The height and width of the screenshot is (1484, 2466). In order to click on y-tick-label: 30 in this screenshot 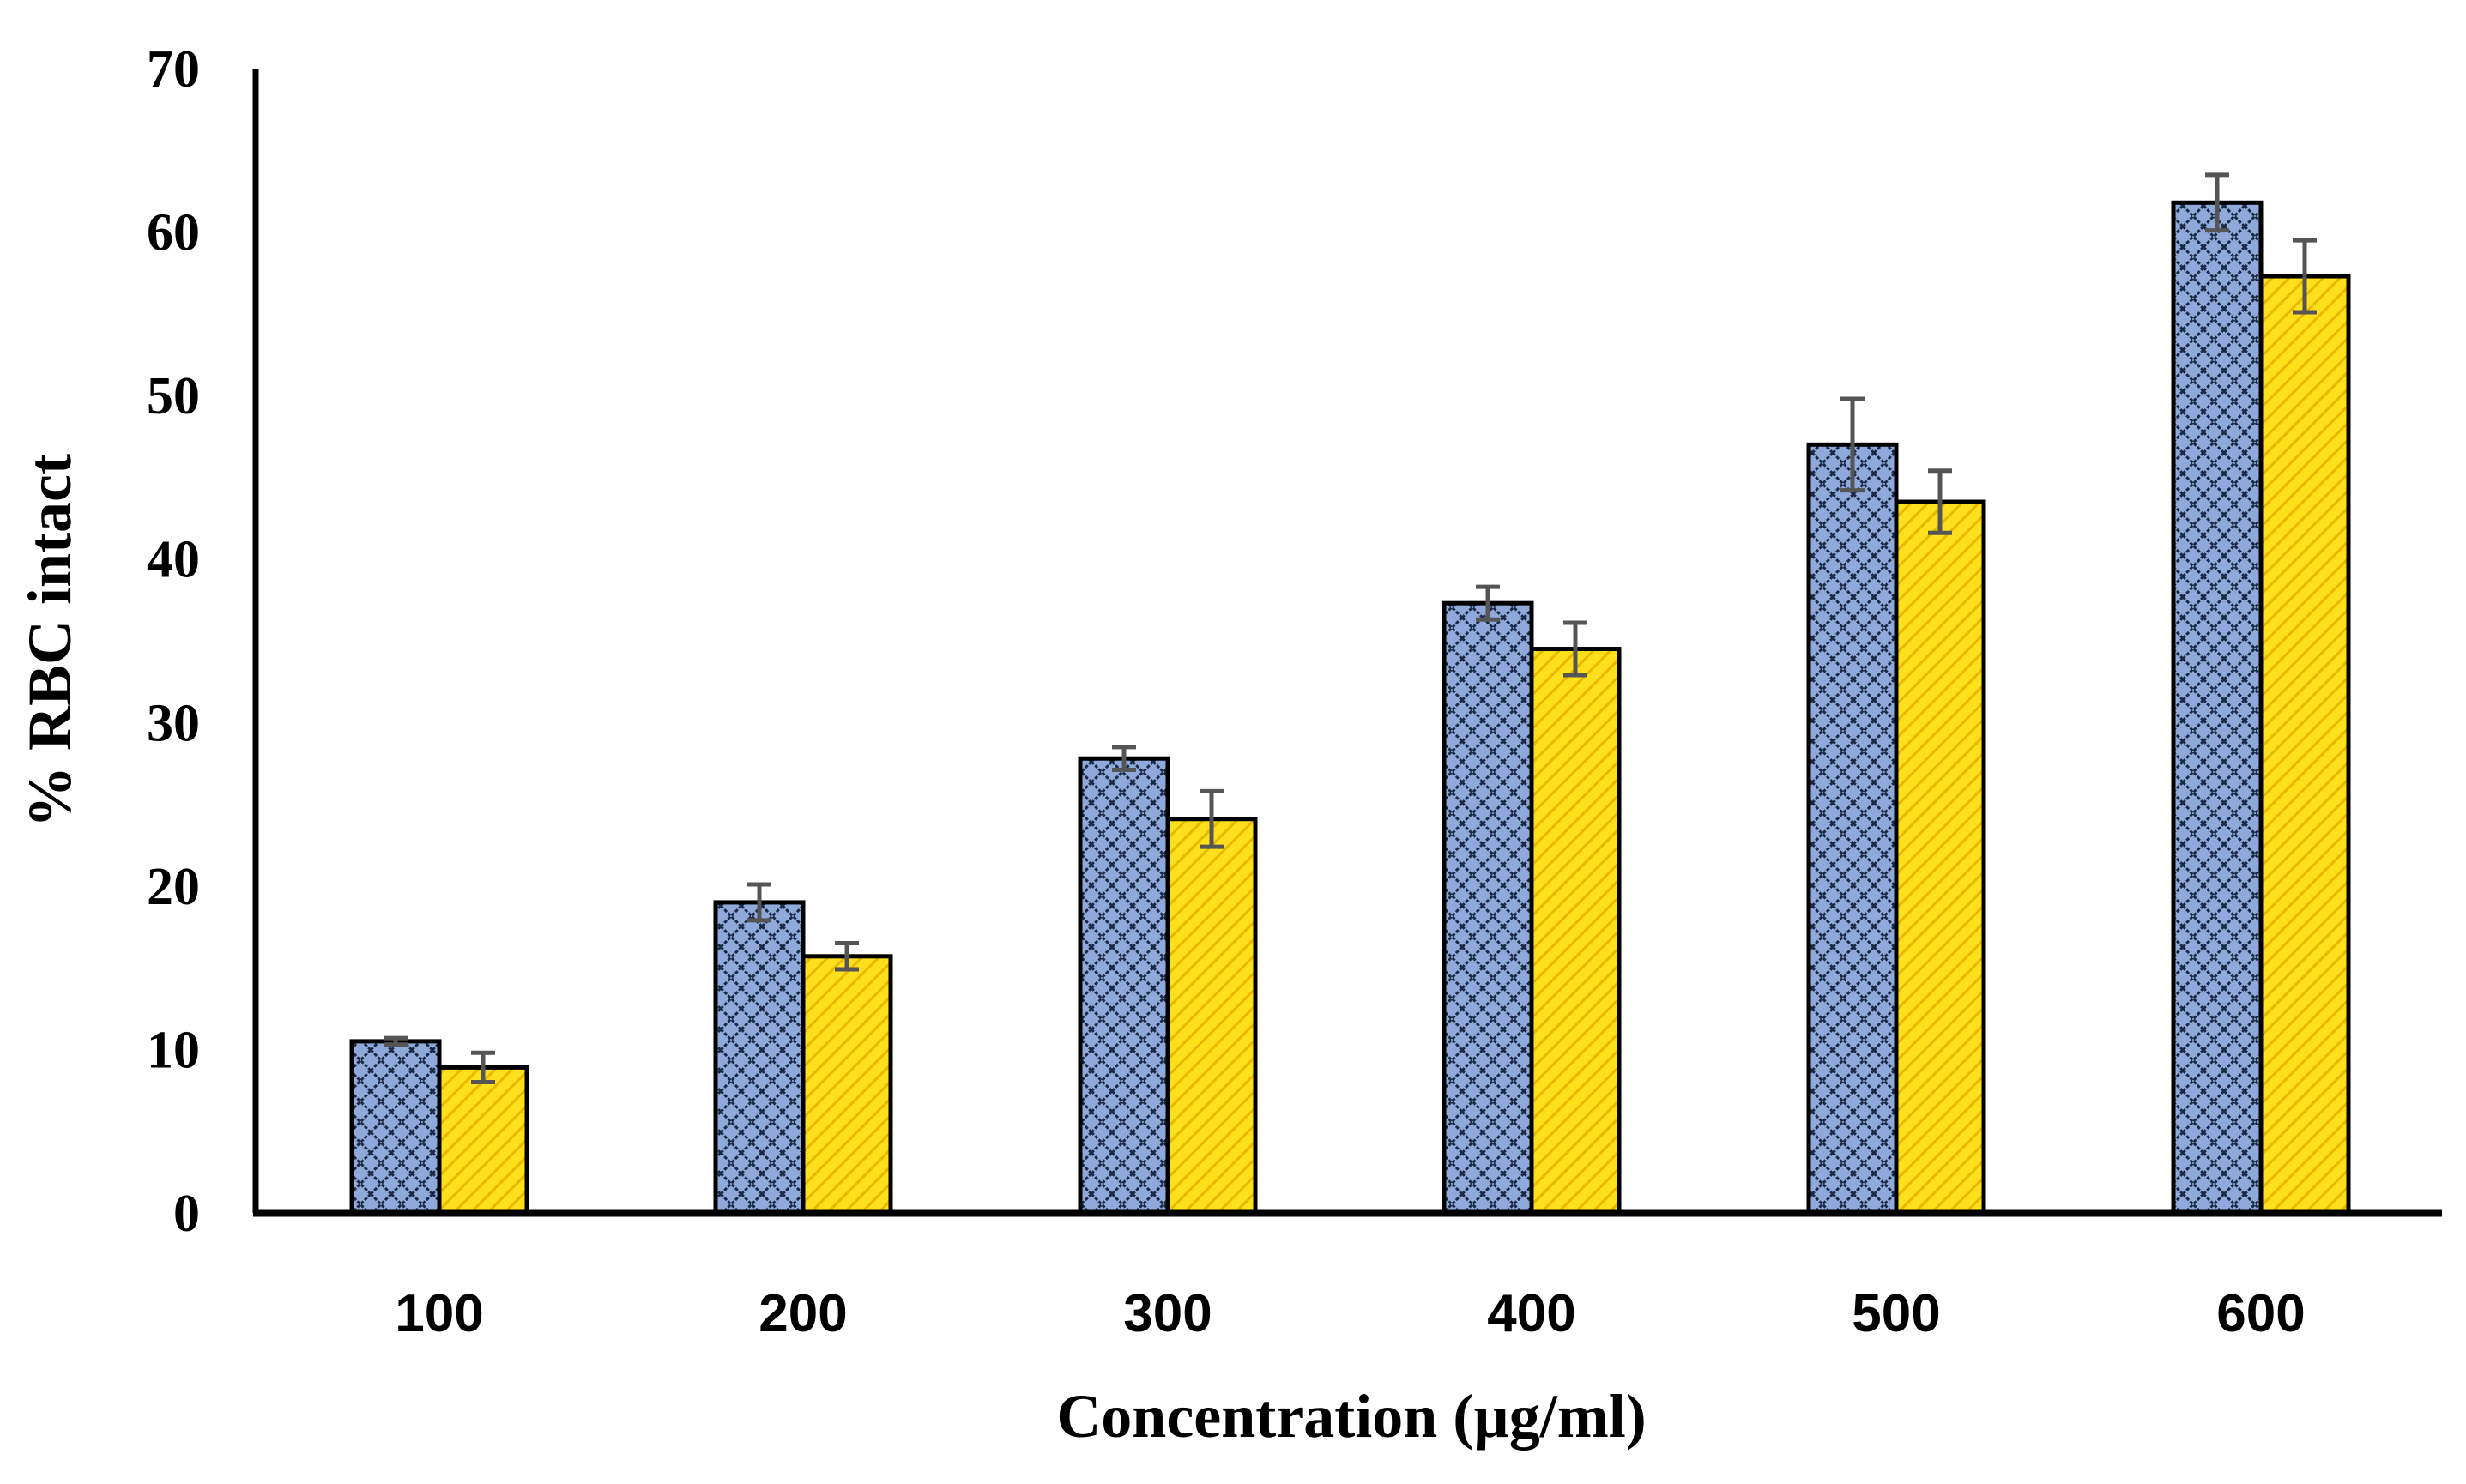, I will do `click(173, 723)`.